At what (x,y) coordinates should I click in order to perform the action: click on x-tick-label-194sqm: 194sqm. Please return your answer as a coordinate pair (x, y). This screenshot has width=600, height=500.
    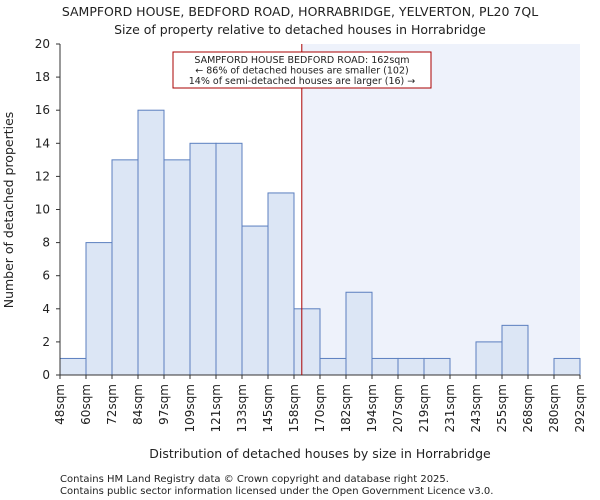
    Looking at the image, I should click on (372, 408).